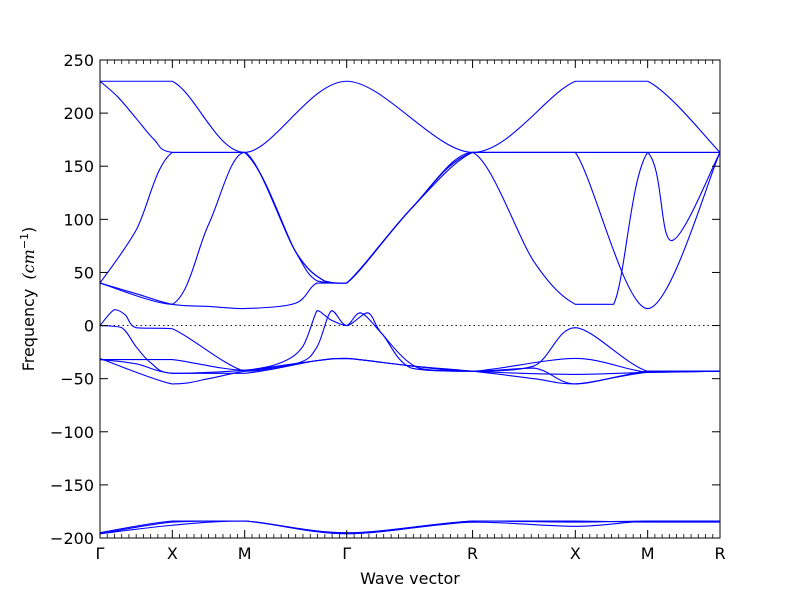 The width and height of the screenshot is (800, 600). What do you see at coordinates (72, 538) in the screenshot?
I see `y-tick-label: −200` at bounding box center [72, 538].